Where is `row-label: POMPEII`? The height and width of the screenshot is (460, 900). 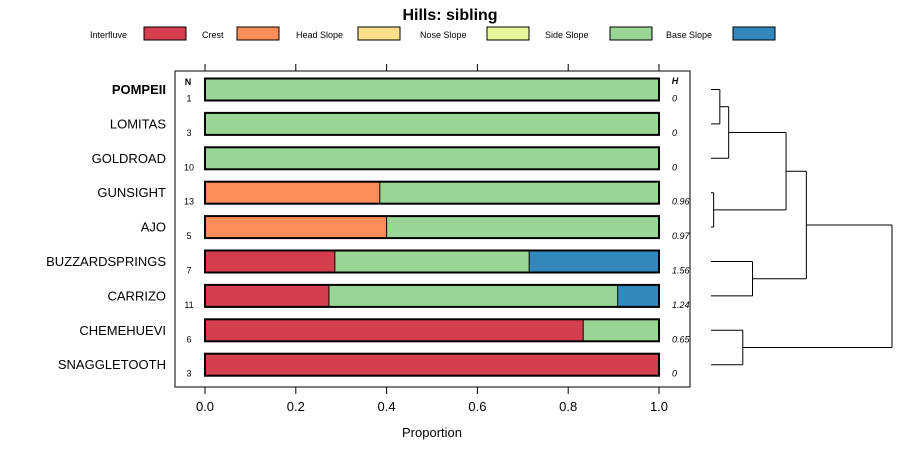 row-label: POMPEII is located at coordinates (139, 89).